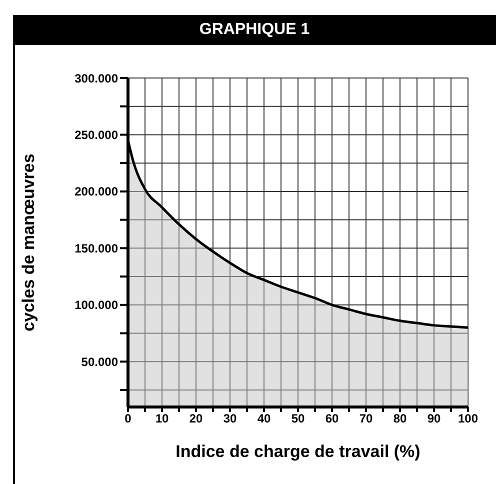  Describe the element at coordinates (162, 419) in the screenshot. I see `x-tick-label: 10` at that location.